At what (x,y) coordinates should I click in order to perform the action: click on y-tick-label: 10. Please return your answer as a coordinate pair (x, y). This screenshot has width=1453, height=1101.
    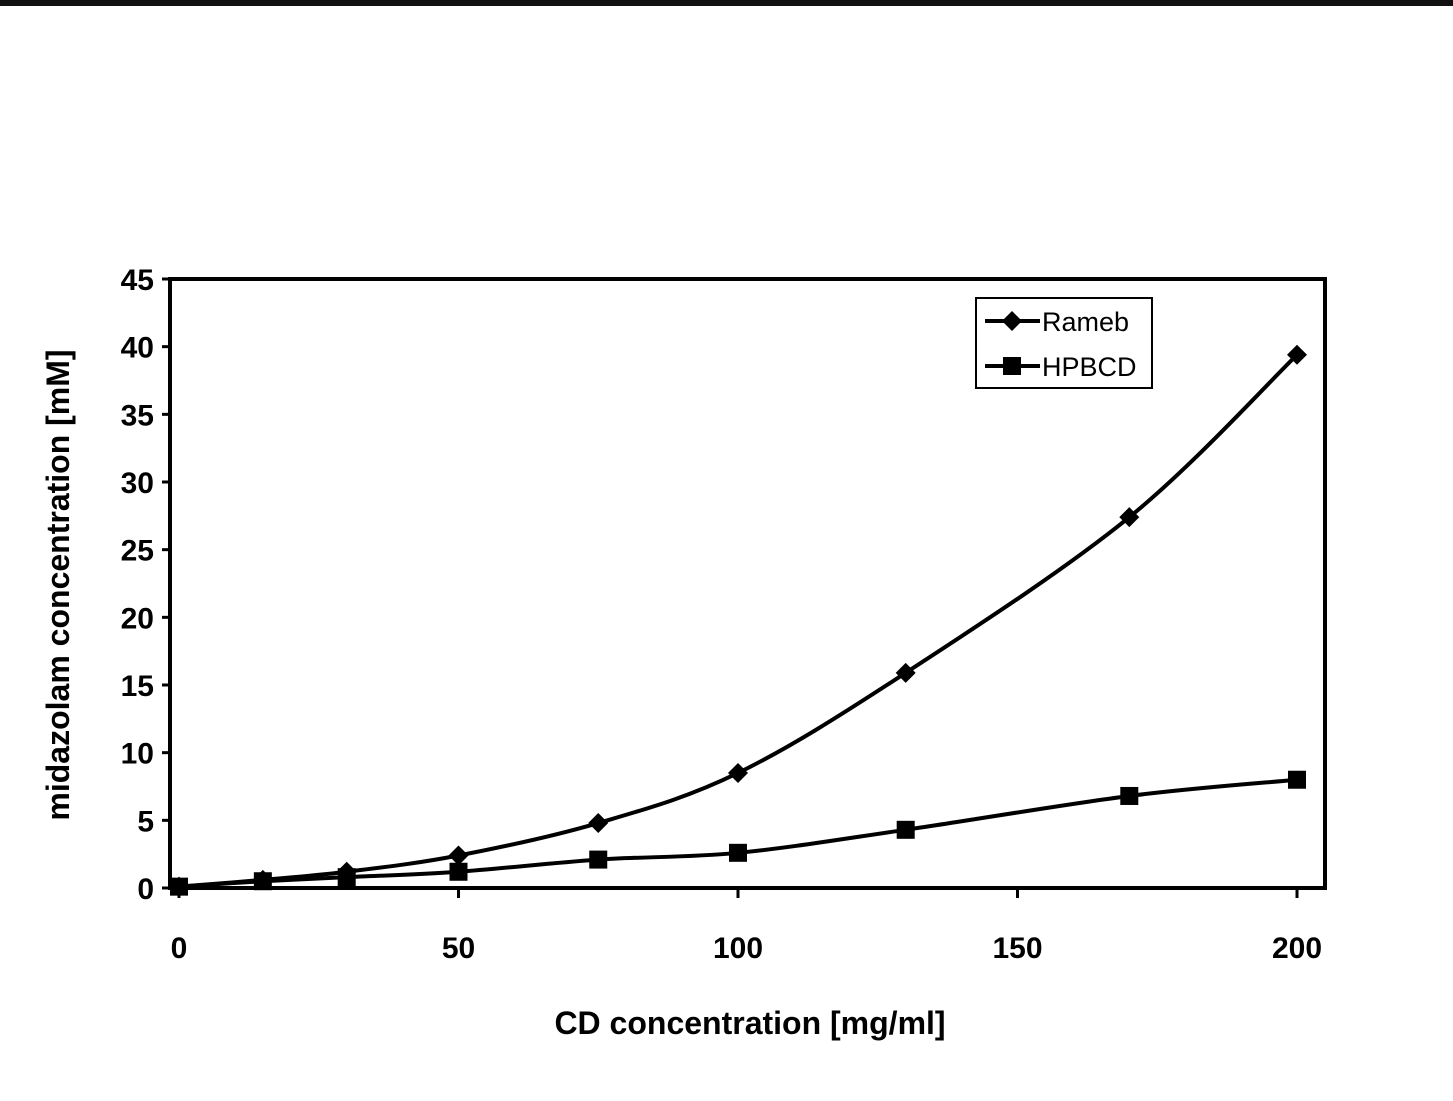
    Looking at the image, I should click on (137, 754).